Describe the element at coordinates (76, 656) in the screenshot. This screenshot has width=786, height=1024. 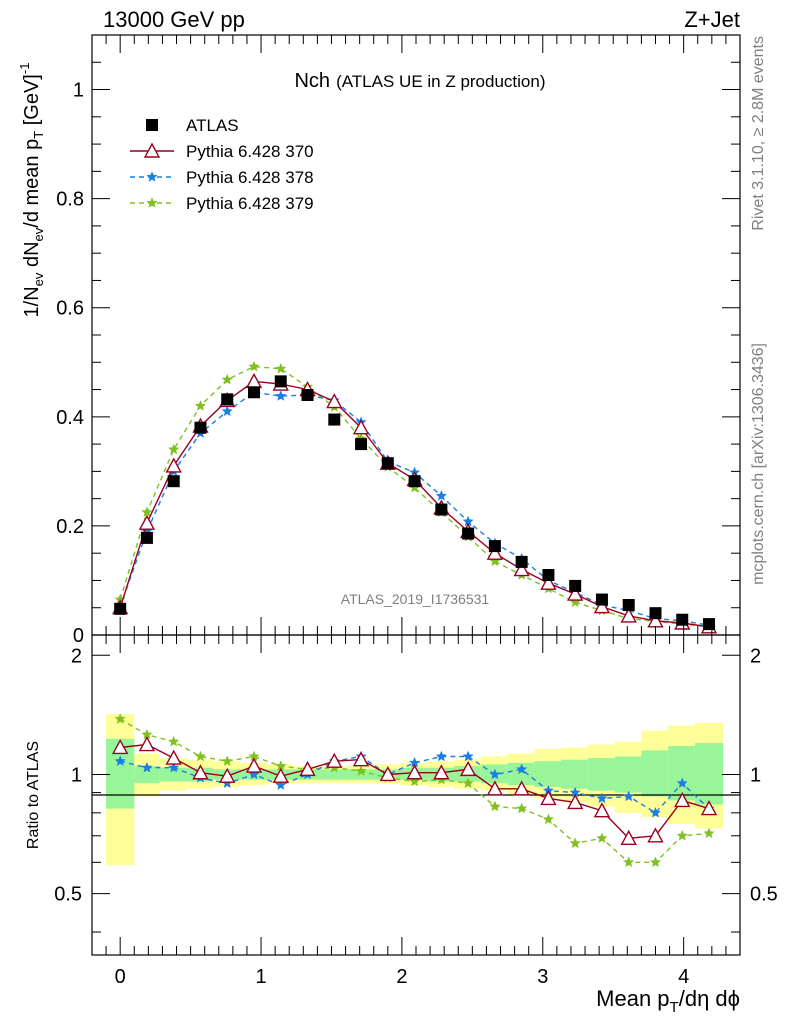
I see `ratio-y-tick-label: 2` at that location.